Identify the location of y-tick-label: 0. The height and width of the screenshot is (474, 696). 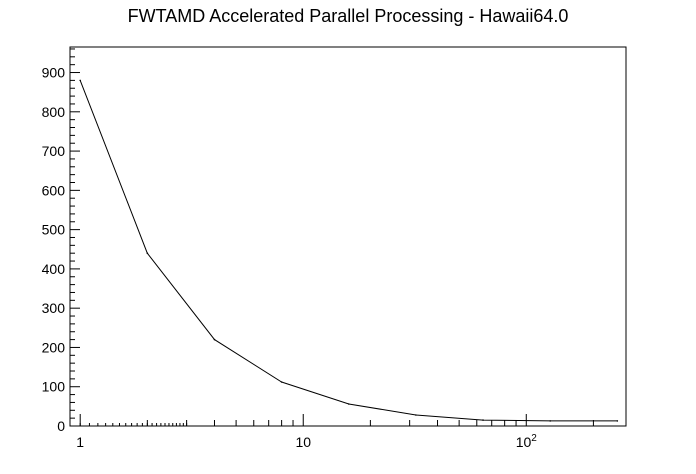
(61, 426).